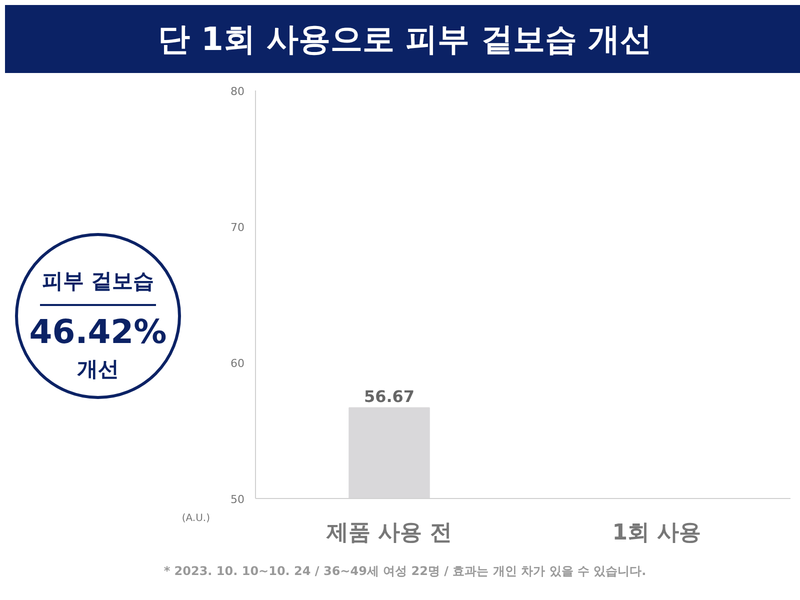 The image size is (800, 600). I want to click on x-tick-label: 제품 사용 전, so click(389, 533).